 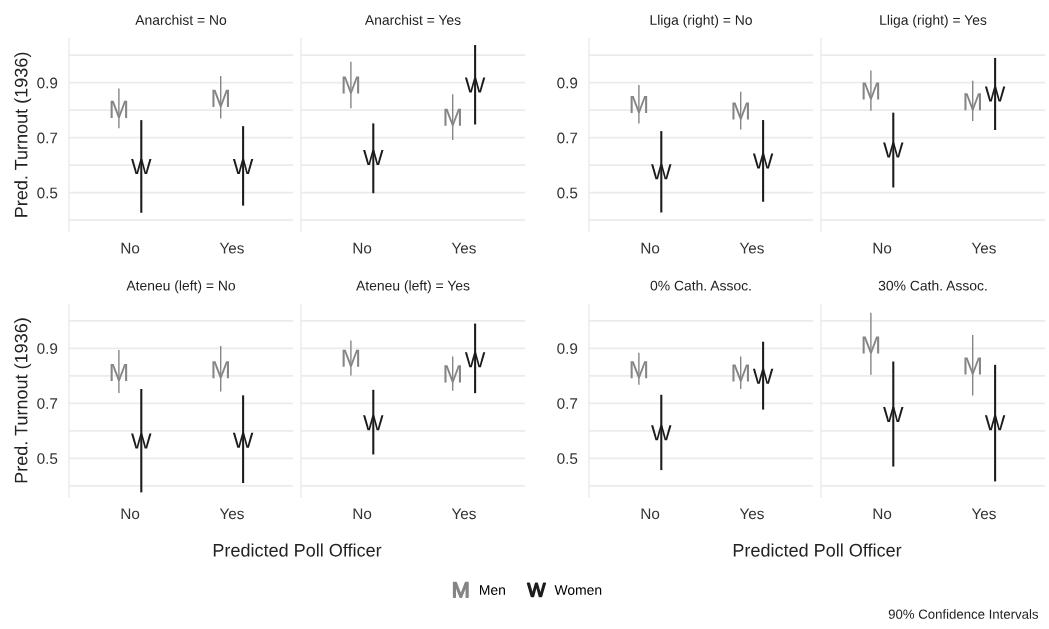 I want to click on chart-title: Ateneu (left) = No, so click(x=181, y=287).